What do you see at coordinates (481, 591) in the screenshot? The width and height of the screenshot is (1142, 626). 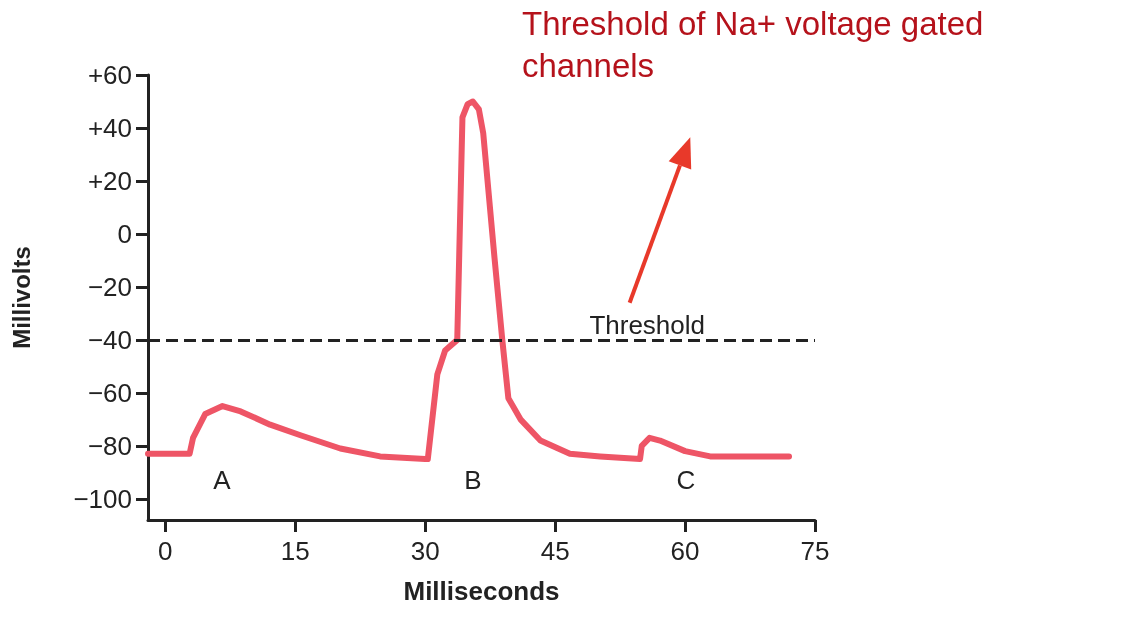 I see `x-axis-title: Milliseconds` at bounding box center [481, 591].